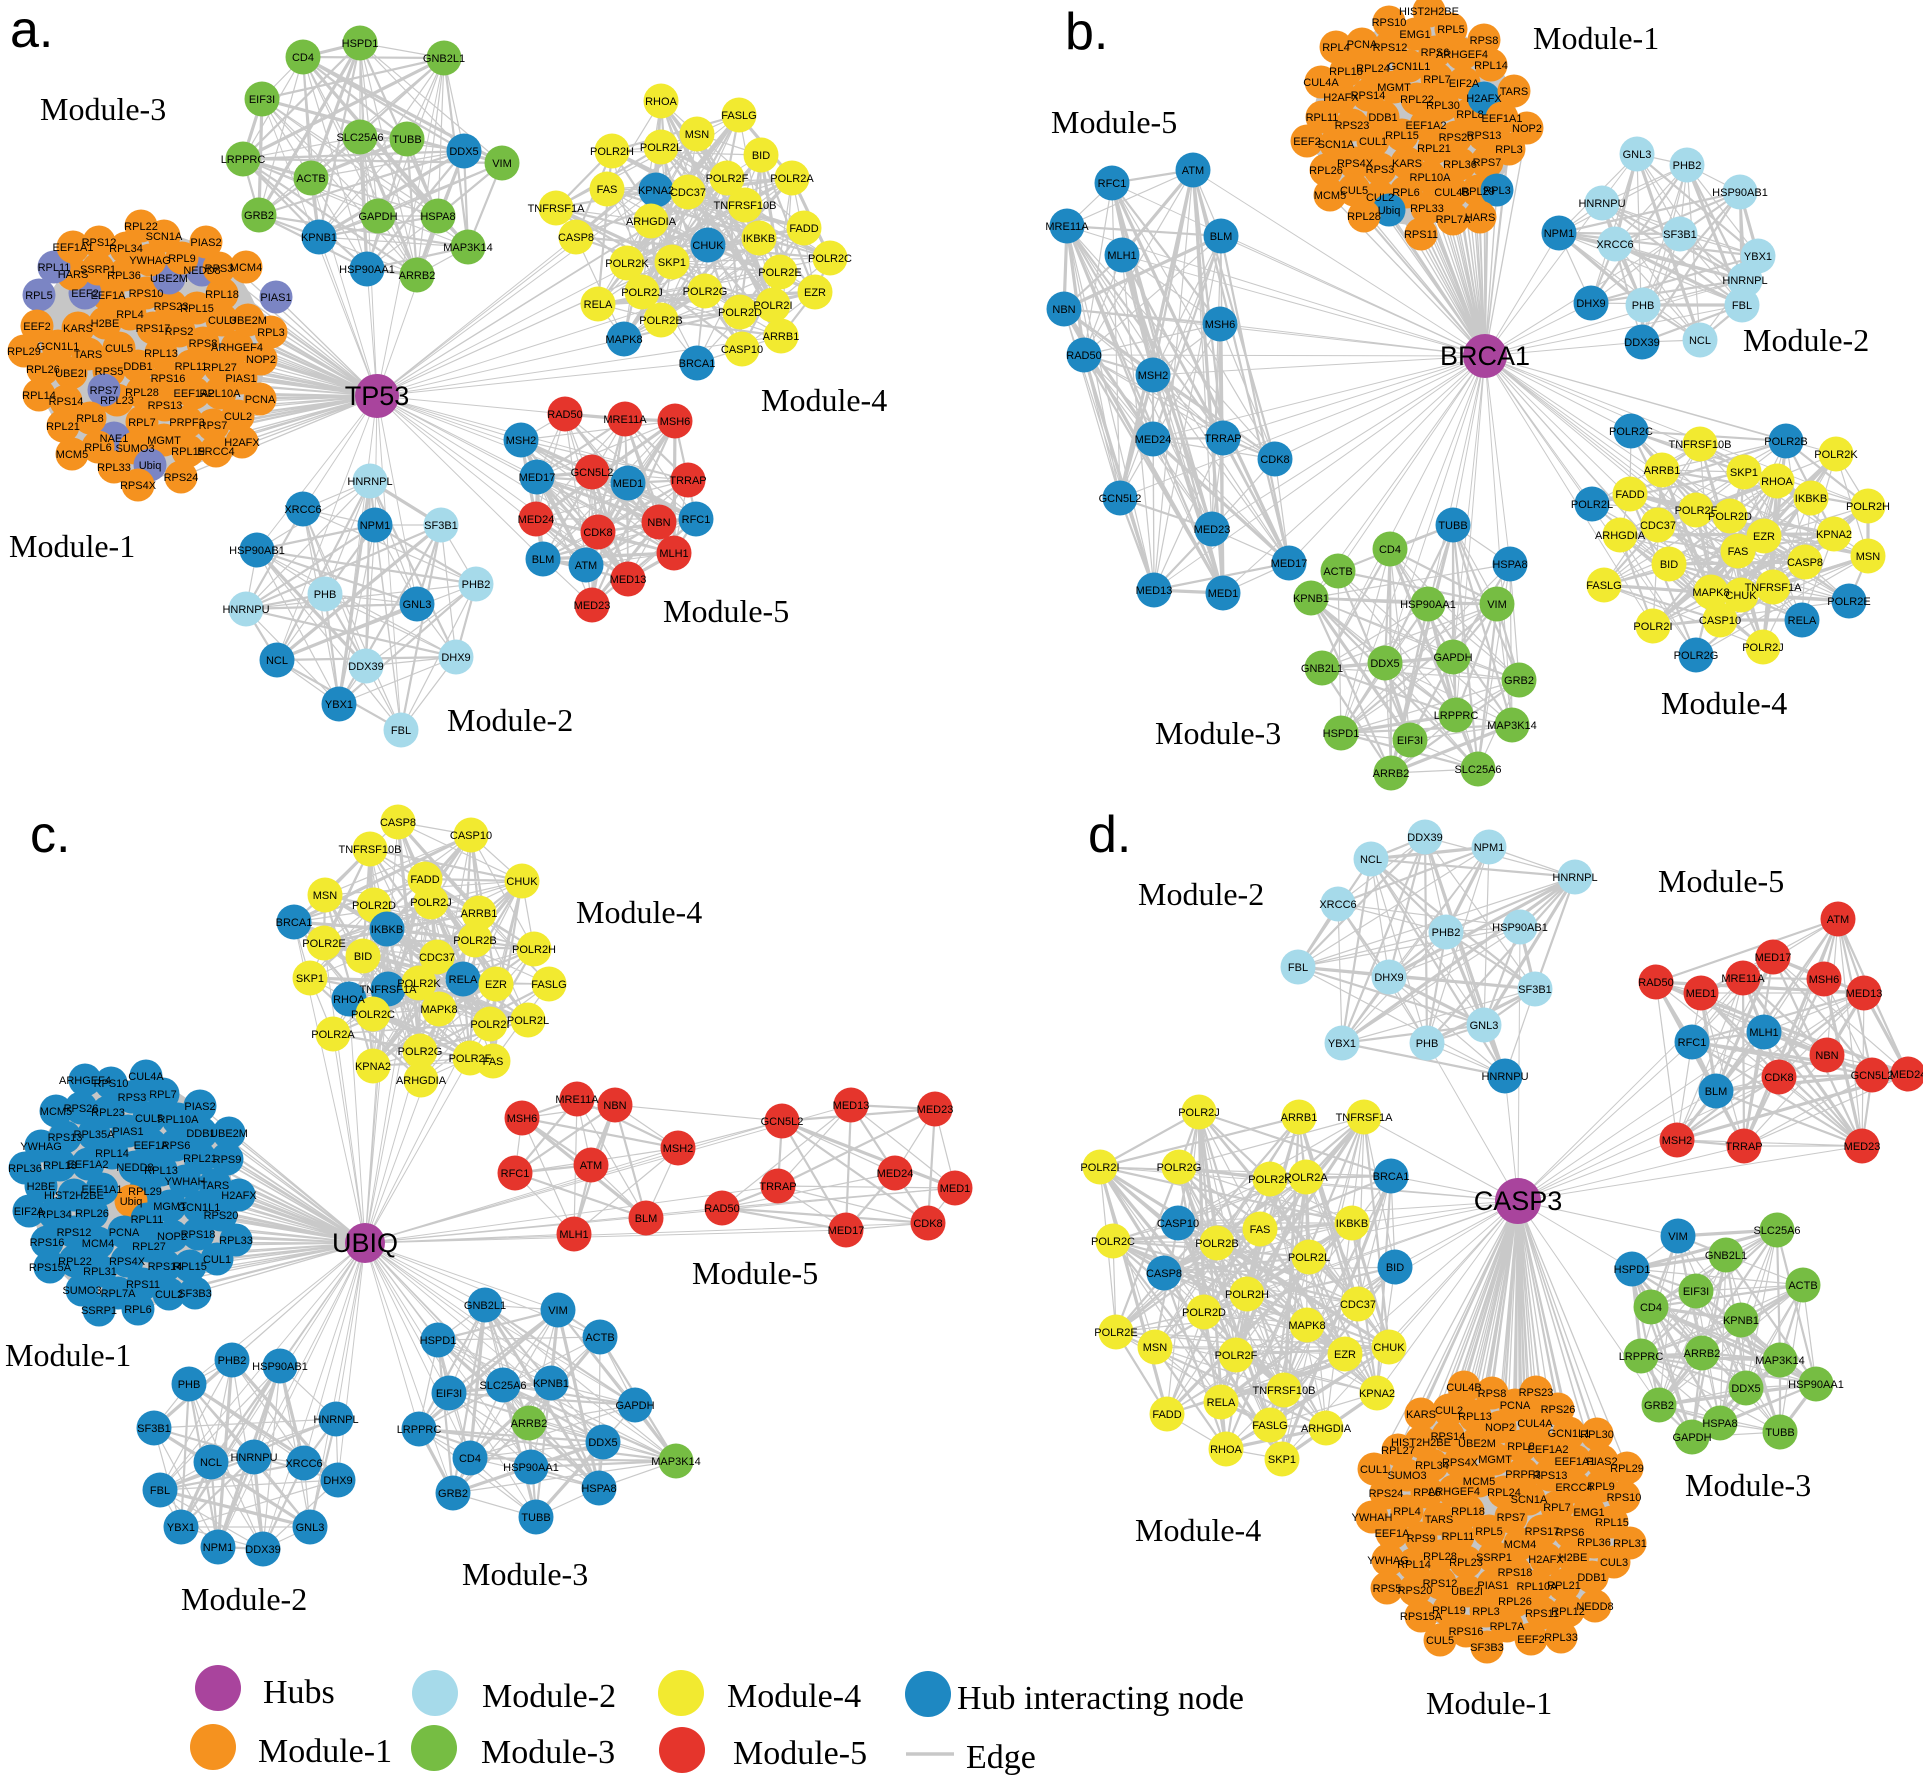 The width and height of the screenshot is (1923, 1775). Describe the element at coordinates (614, 1106) in the screenshot. I see `svg-text: NBN` at that location.